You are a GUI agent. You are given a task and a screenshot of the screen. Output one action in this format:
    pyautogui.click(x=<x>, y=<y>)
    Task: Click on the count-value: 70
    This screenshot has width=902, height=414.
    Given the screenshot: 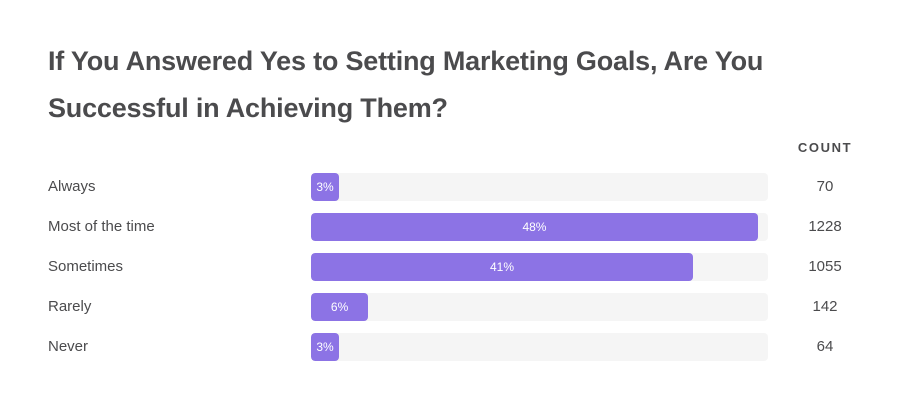 What is the action you would take?
    pyautogui.click(x=825, y=186)
    